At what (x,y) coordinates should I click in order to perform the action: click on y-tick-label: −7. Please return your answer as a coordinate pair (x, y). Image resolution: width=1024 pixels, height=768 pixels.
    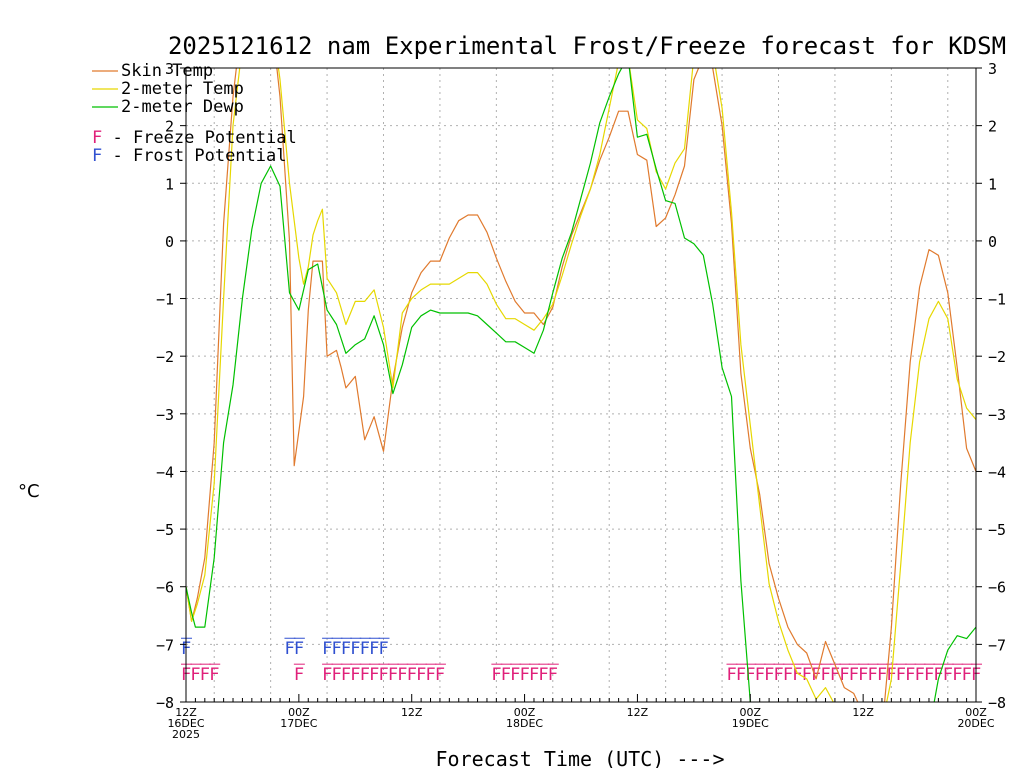
    Looking at the image, I should click on (165, 645).